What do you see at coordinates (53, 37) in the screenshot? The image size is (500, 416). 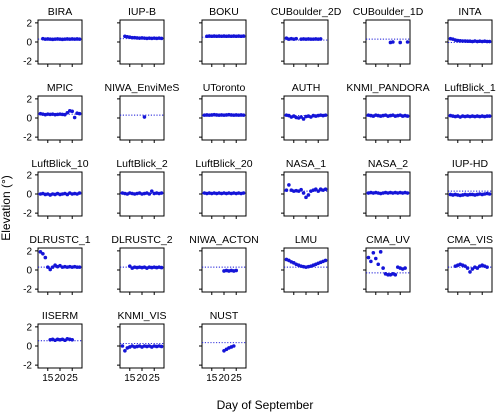 I see `panel-bira: BIRA -2 0 2` at bounding box center [53, 37].